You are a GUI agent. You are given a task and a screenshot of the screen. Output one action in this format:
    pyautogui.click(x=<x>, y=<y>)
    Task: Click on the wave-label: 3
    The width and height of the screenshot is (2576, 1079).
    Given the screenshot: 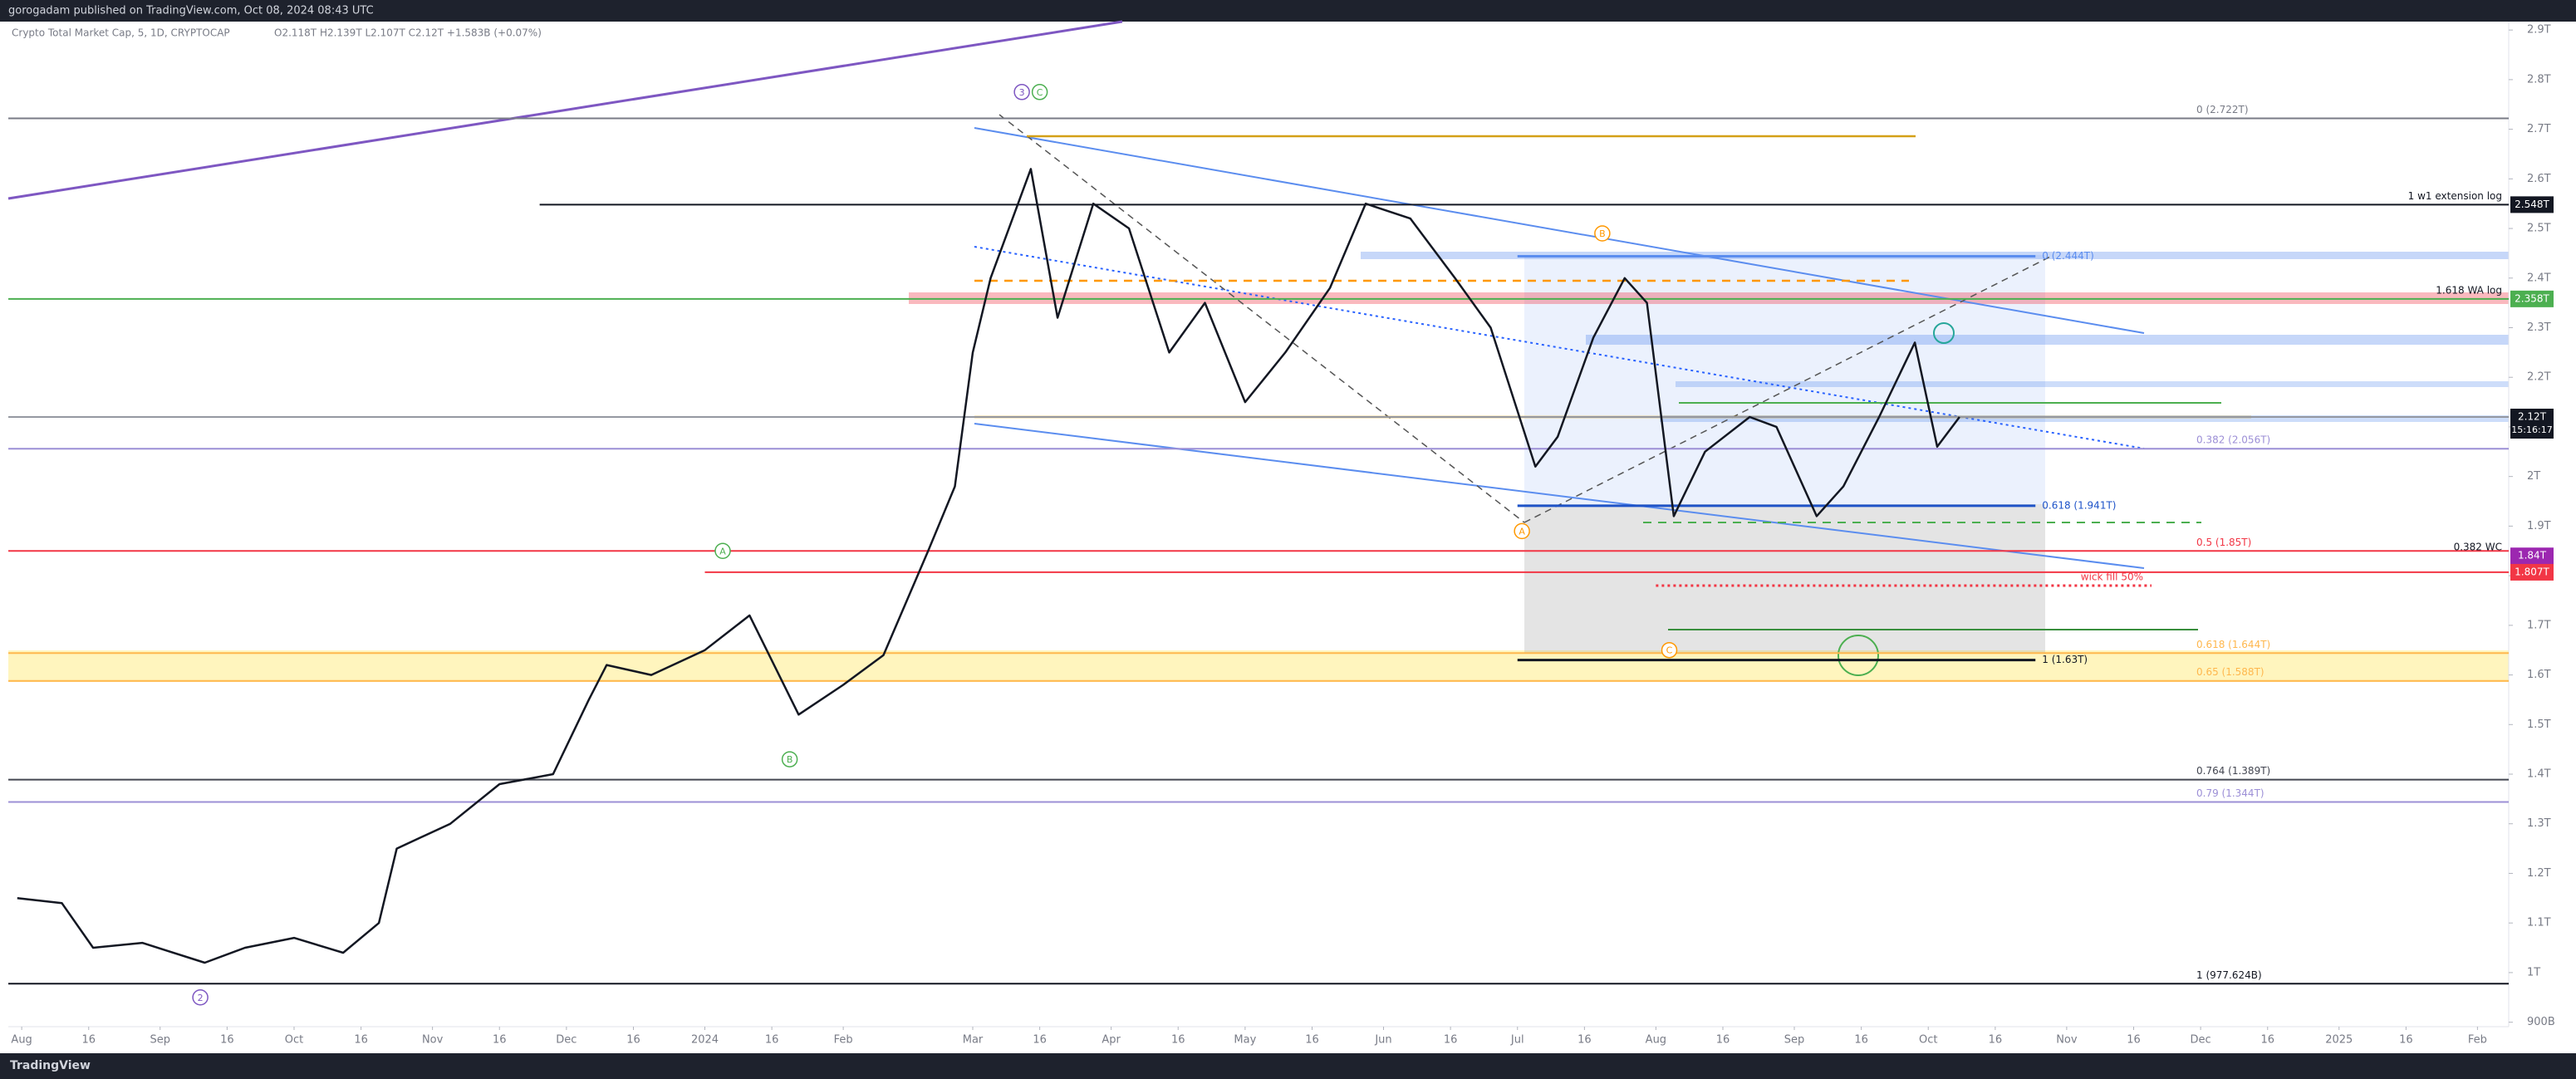 What is the action you would take?
    pyautogui.click(x=1022, y=92)
    